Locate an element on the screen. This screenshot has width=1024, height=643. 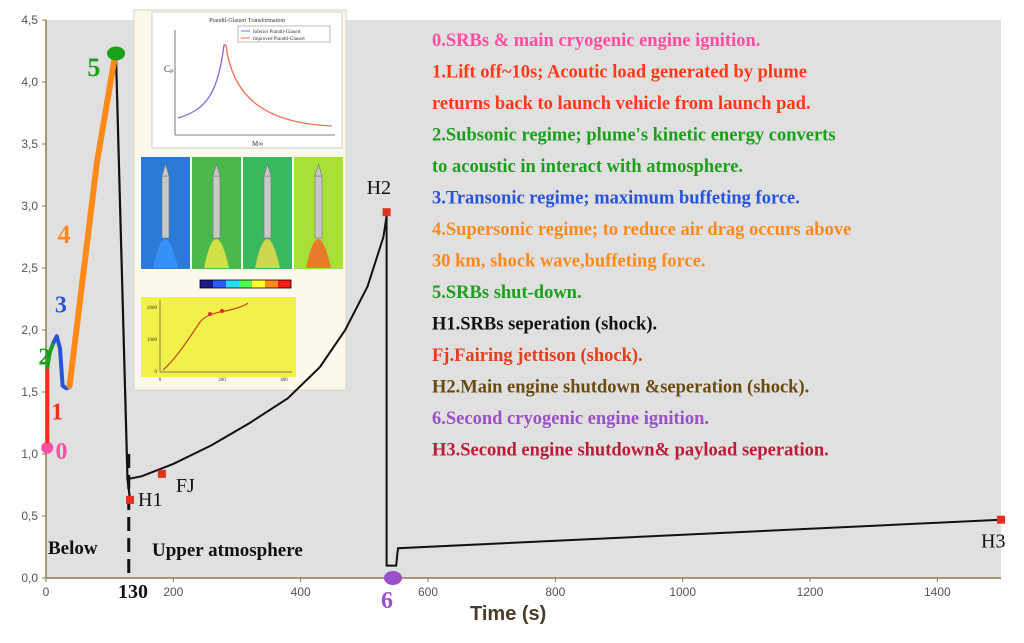
x-axis-label: Time (s) is located at coordinates (508, 614).